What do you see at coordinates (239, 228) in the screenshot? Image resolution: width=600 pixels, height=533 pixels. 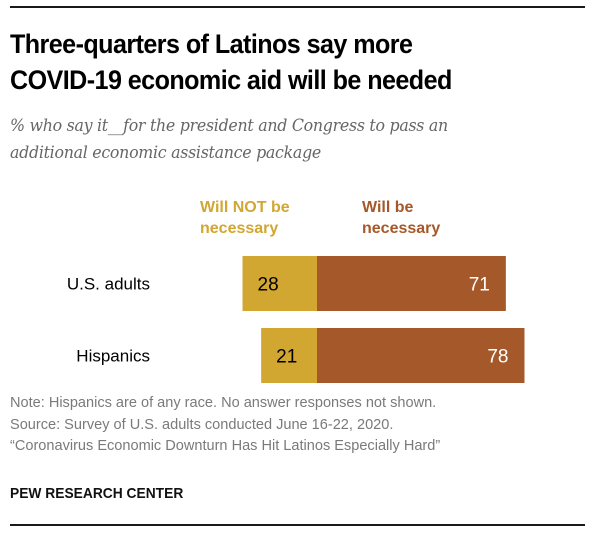 I see `legend-will-not-be-necessary-line-2: necessary` at bounding box center [239, 228].